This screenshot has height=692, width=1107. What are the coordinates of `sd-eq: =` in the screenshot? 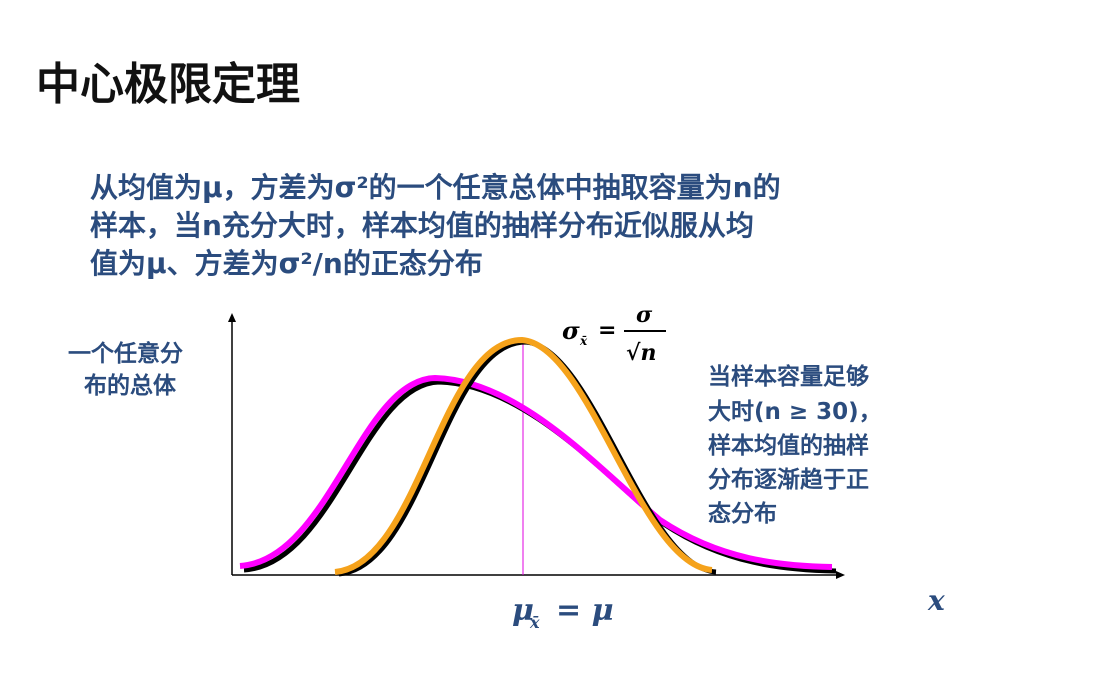 It's located at (607, 330).